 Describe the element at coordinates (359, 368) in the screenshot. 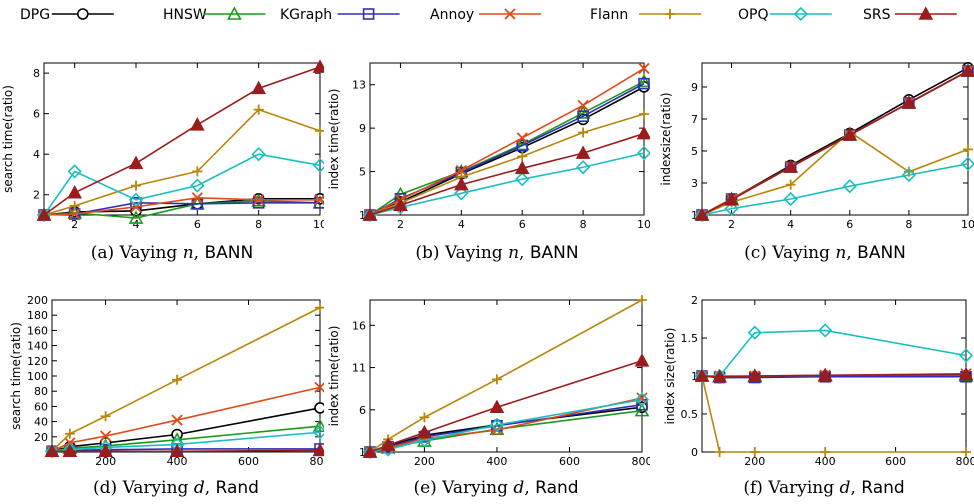

I see `y-tick-label: 11` at that location.